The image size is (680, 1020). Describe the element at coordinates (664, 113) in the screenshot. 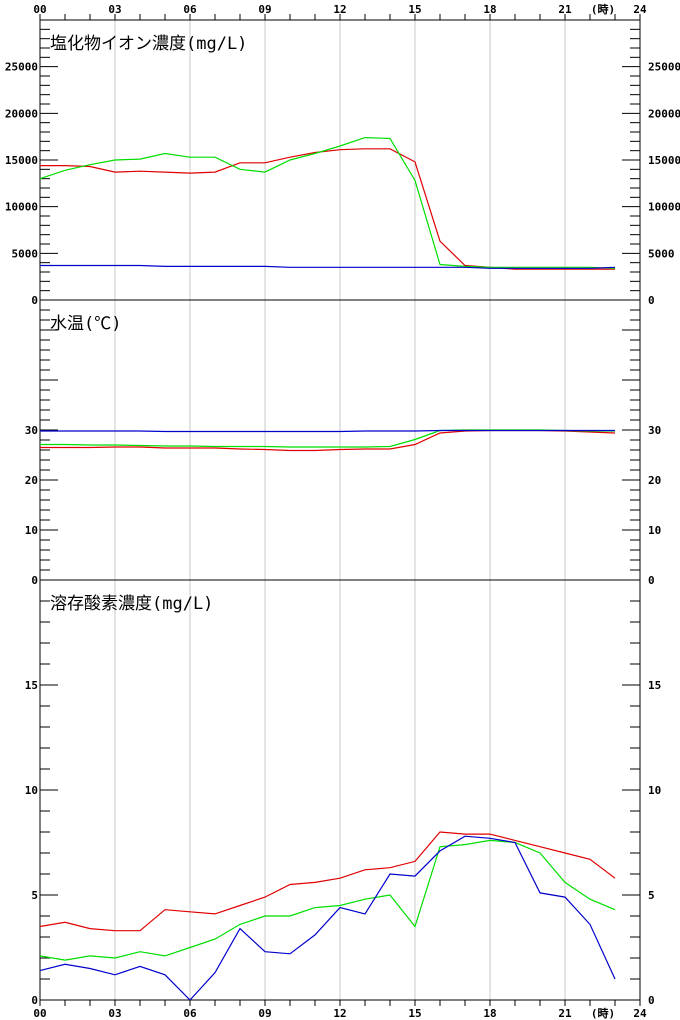

I see `y-tick-label-right: 20000` at that location.